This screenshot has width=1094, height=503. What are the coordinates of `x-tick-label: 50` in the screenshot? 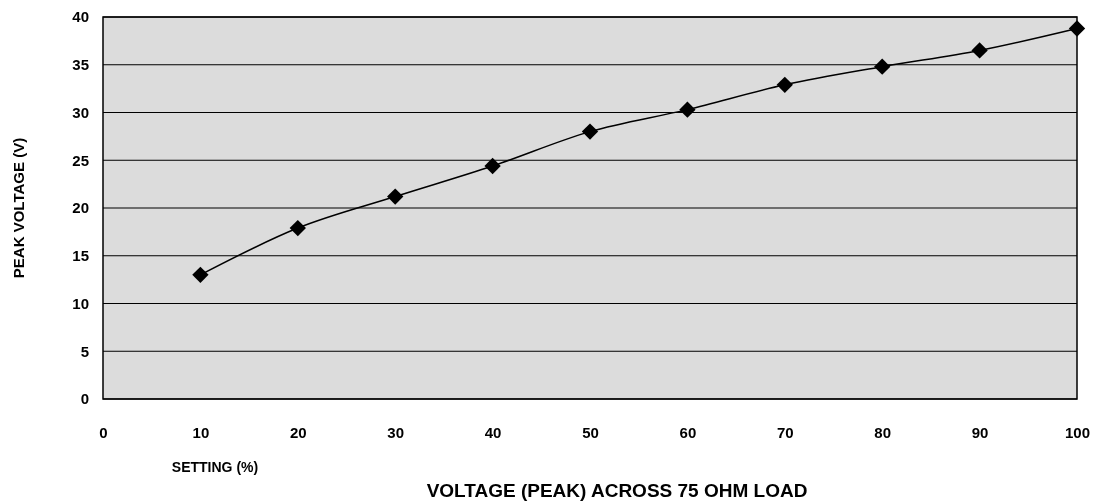 It's located at (590, 432).